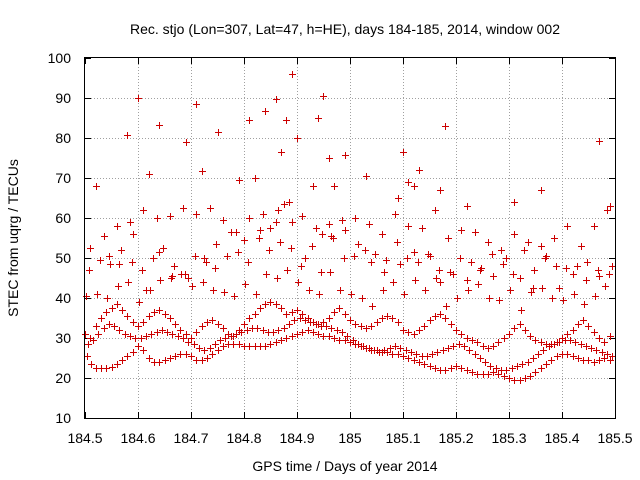  I want to click on y-tick-label: 20, so click(63, 378).